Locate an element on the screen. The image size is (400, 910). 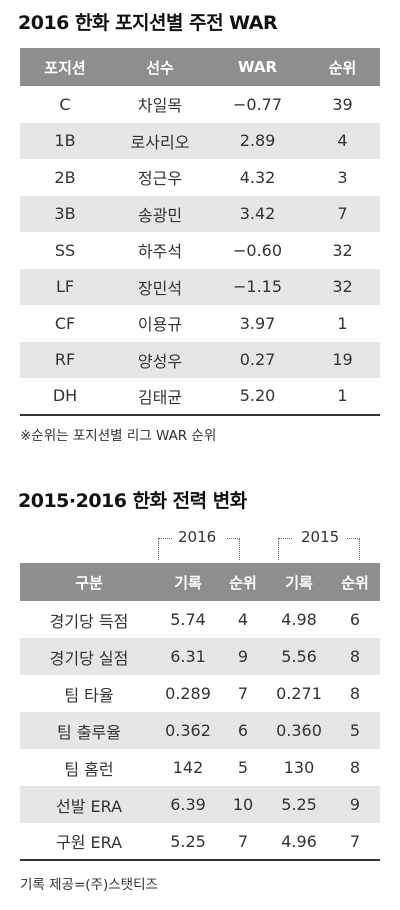
cell-rank: 3 is located at coordinates (342, 177).